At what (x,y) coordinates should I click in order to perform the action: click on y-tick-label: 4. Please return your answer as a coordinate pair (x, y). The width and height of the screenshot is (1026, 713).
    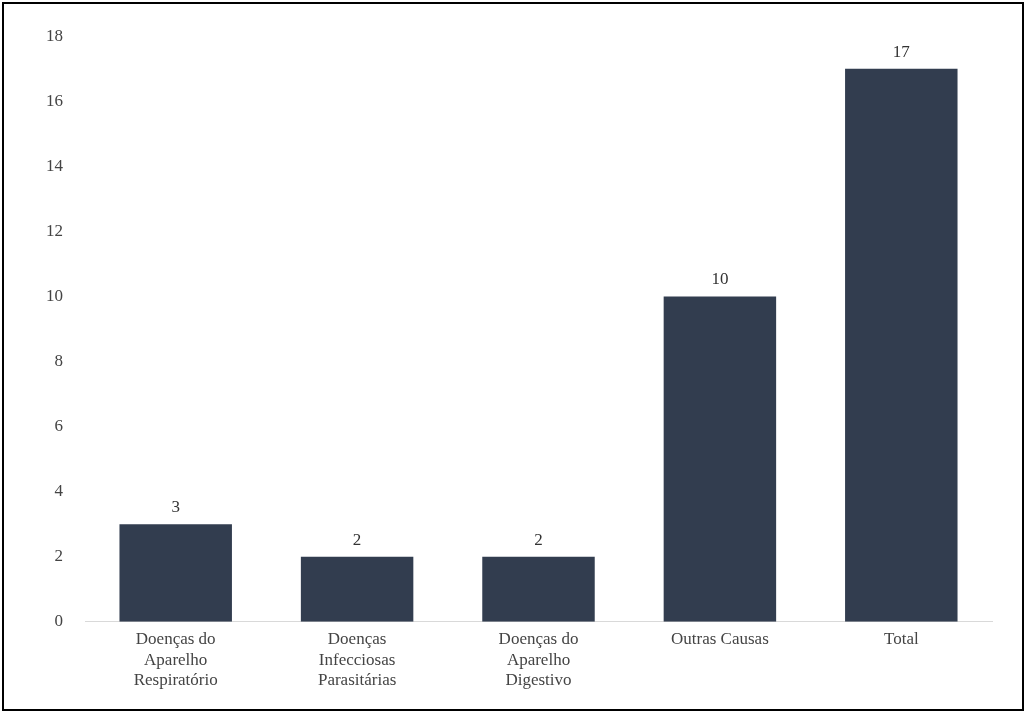
    Looking at the image, I should click on (59, 491).